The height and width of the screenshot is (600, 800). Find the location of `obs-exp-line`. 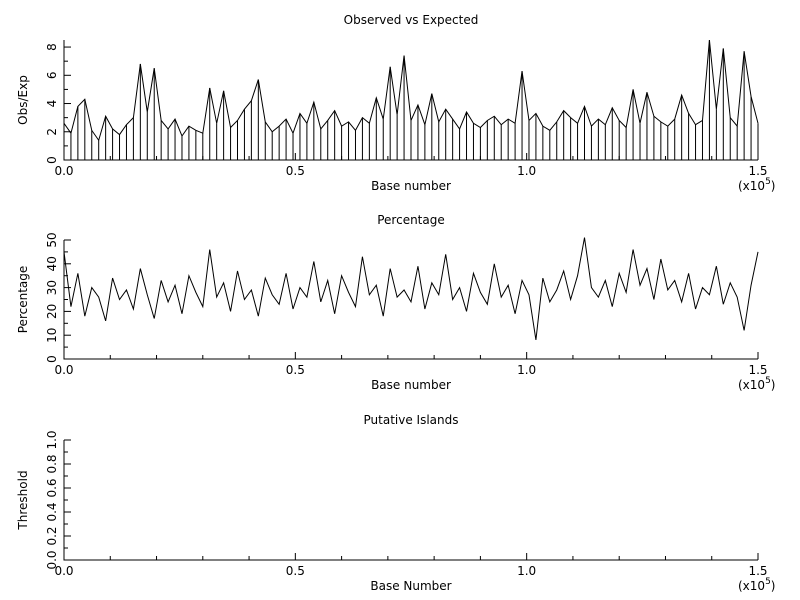

obs-exp-line is located at coordinates (411, 90).